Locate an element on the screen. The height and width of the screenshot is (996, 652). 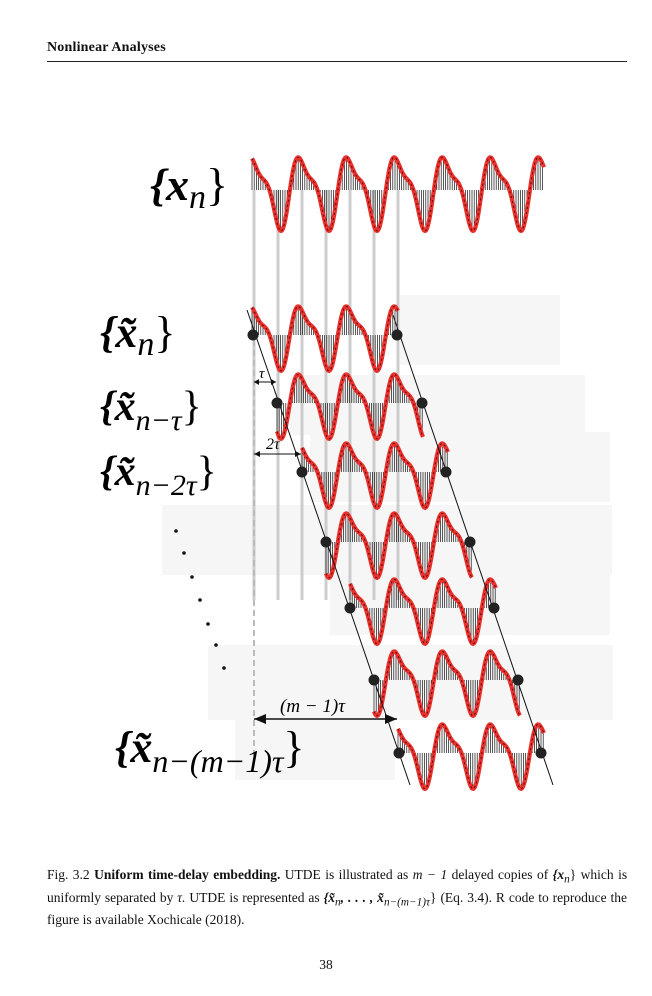
two-tau-annotation: 2τ is located at coordinates (277, 446).